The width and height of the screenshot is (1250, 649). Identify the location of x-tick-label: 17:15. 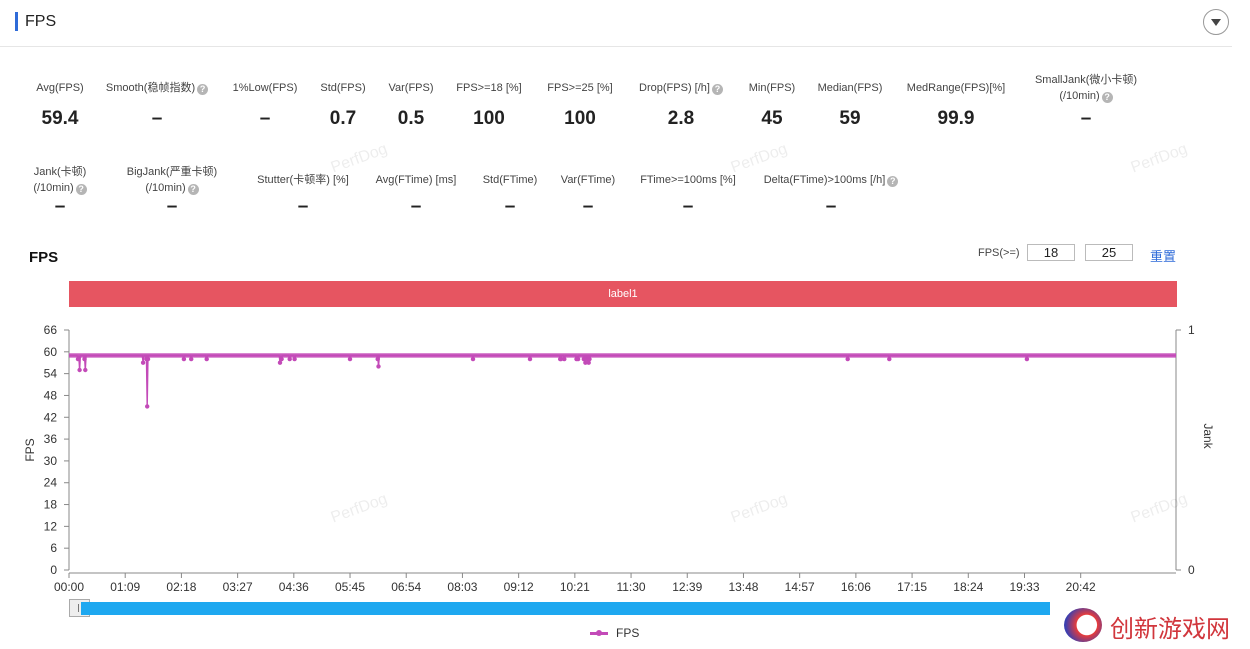
(912, 587).